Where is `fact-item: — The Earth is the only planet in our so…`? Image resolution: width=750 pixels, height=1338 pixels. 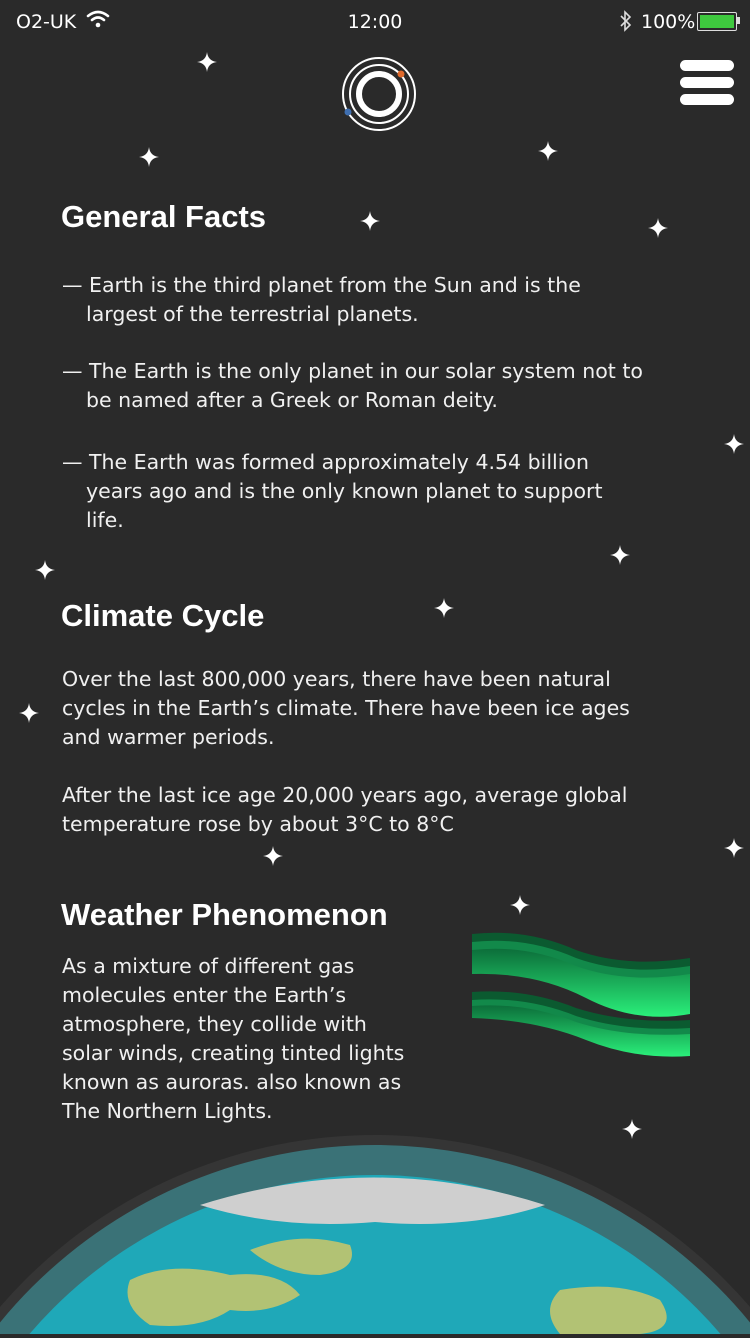 fact-item: — The Earth is the only planet in our so… is located at coordinates (352, 385).